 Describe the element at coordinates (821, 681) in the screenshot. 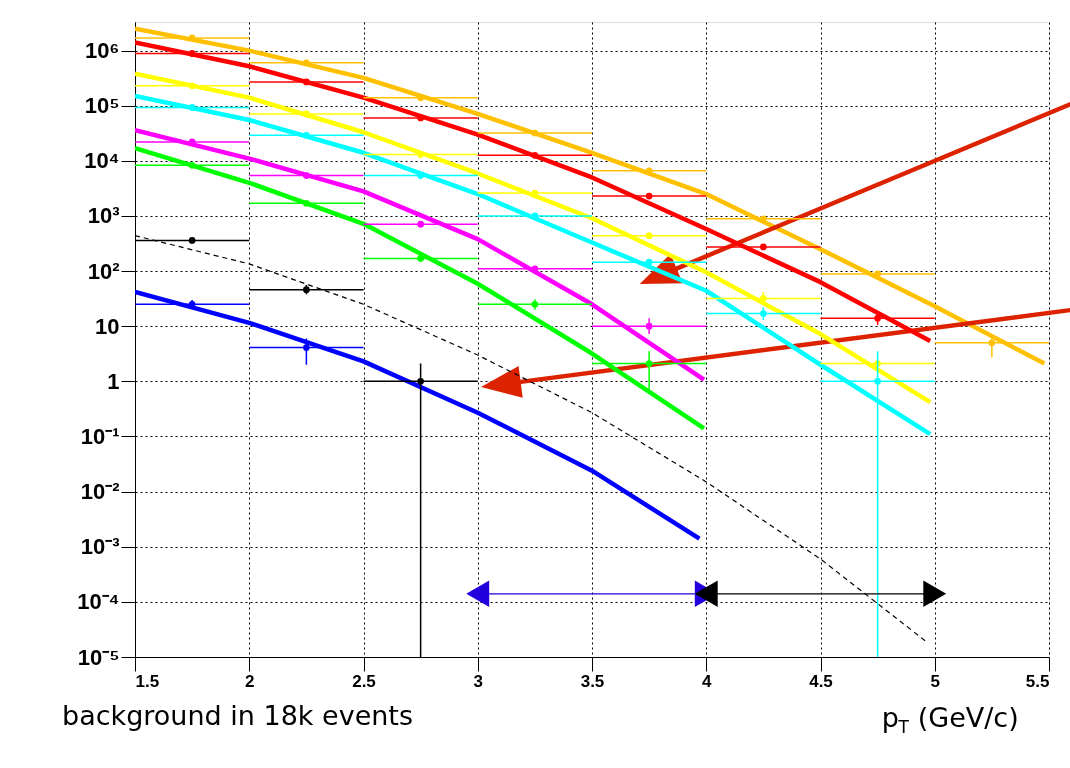

I see `x-tick-label: 4.5` at that location.